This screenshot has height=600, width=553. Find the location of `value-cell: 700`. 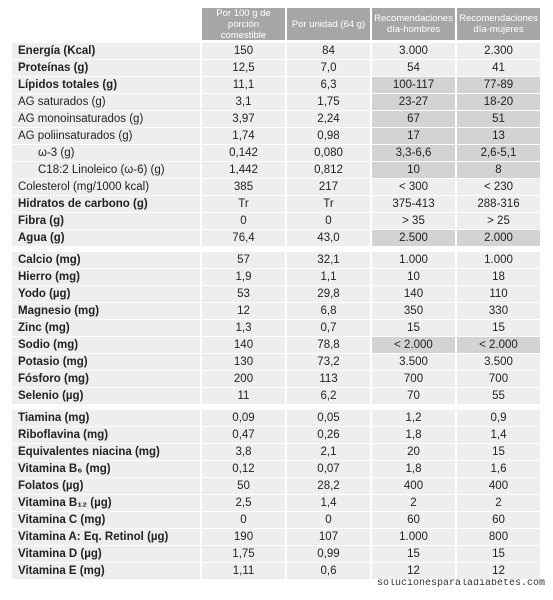

value-cell: 700 is located at coordinates (498, 379).